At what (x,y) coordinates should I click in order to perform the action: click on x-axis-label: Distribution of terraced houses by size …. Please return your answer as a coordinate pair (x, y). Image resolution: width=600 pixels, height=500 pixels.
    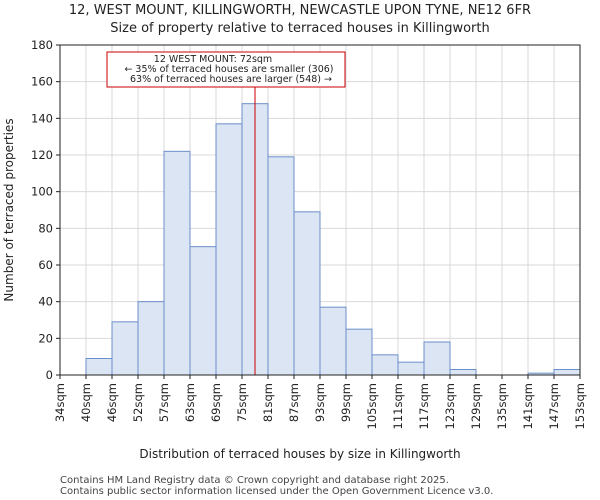
    Looking at the image, I should click on (299, 454).